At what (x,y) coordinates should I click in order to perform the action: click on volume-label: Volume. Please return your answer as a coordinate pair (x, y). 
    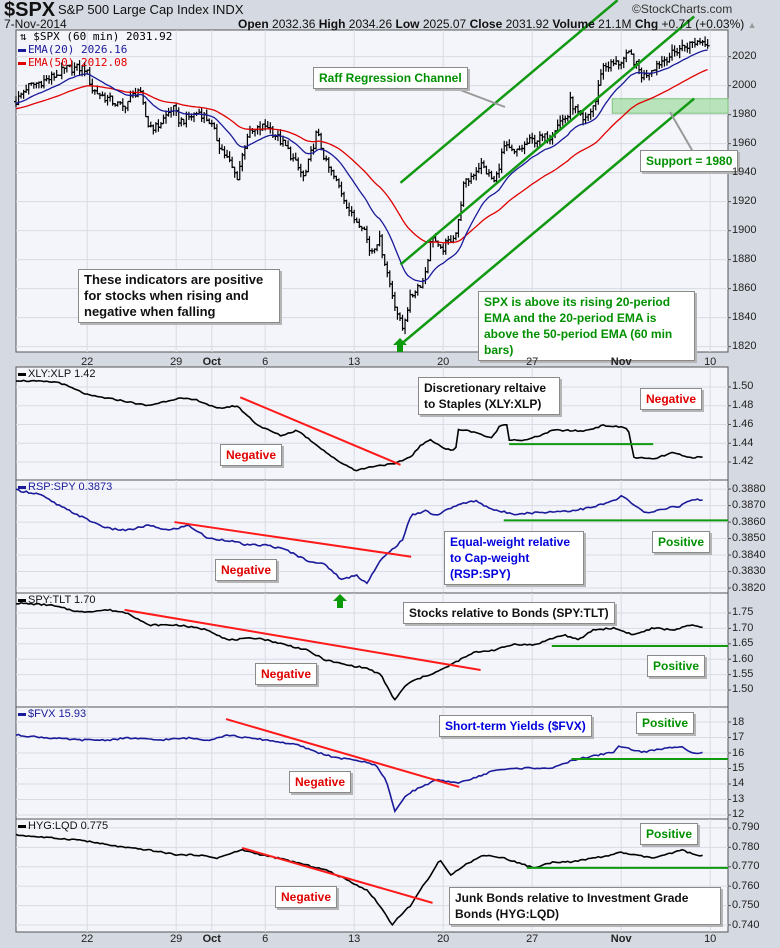
    Looking at the image, I should click on (573, 24).